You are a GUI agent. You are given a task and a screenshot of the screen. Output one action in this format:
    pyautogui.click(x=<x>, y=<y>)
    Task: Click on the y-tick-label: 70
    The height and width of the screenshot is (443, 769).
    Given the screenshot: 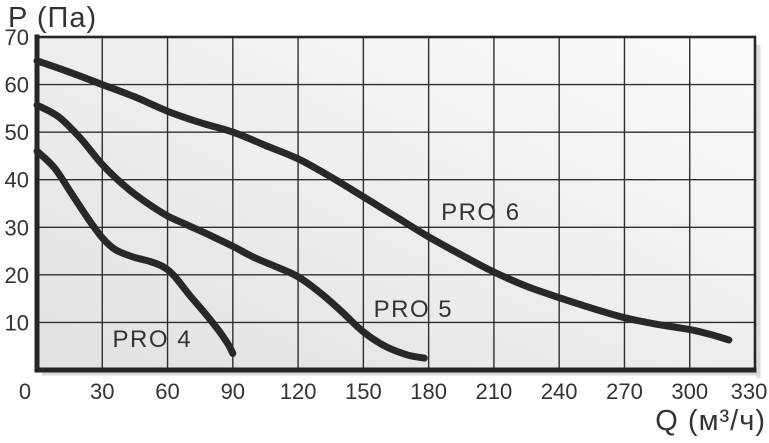 What is the action you would take?
    pyautogui.click(x=17, y=37)
    